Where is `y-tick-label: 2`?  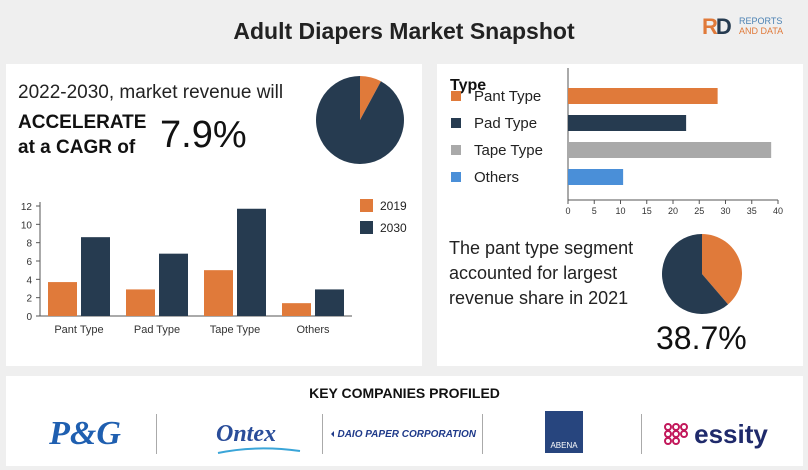
y-tick-label: 2 is located at coordinates (29, 299).